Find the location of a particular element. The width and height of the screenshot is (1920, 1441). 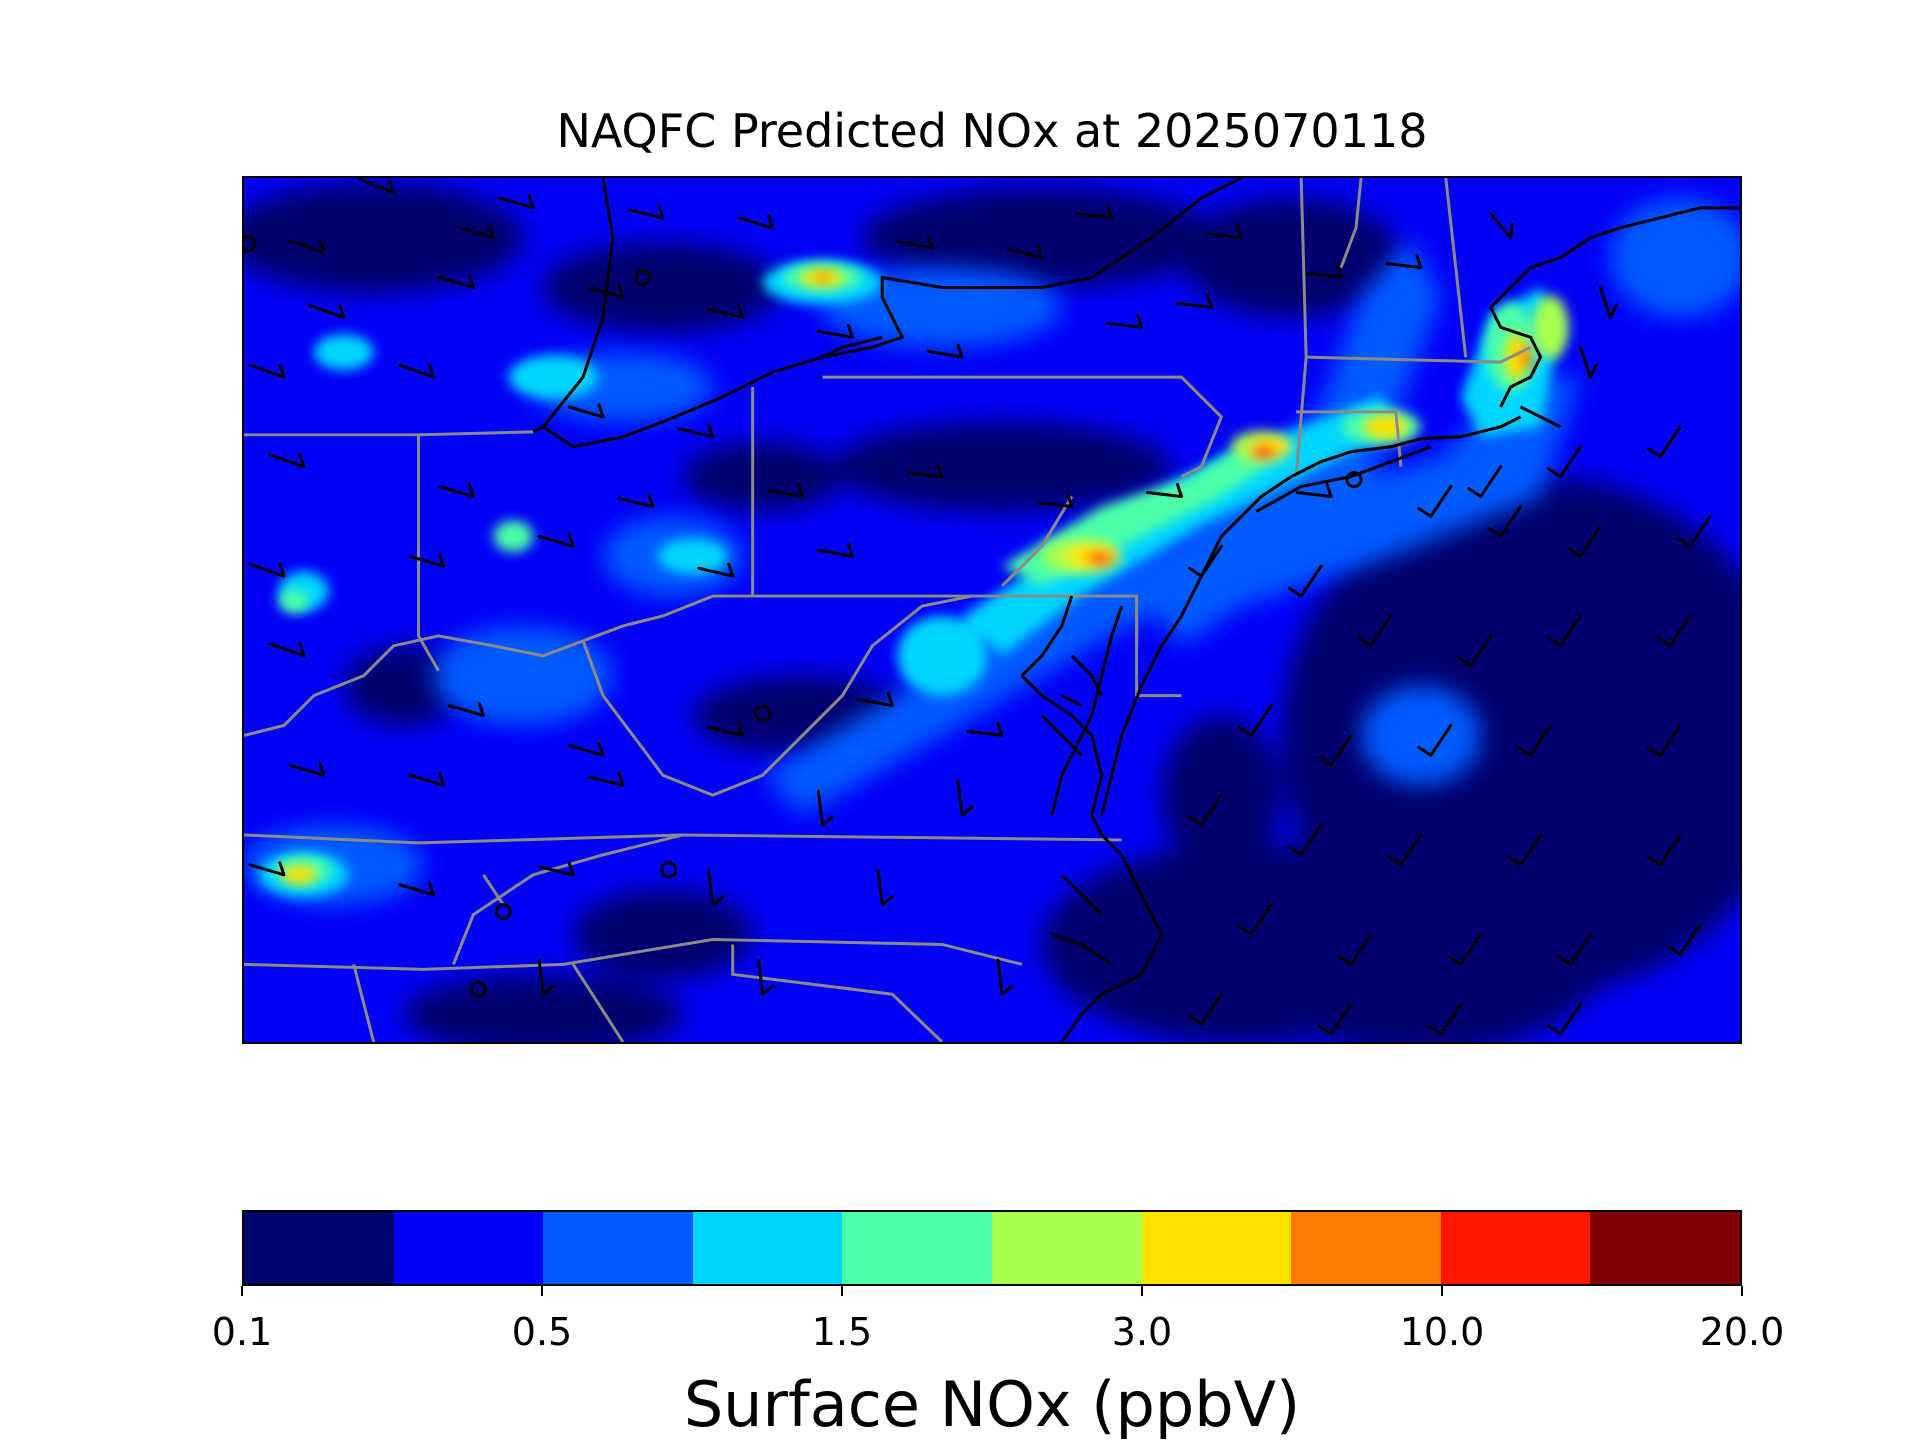

map-title: NAQFC Predicted NOx at 2025070118 is located at coordinates (992, 131).